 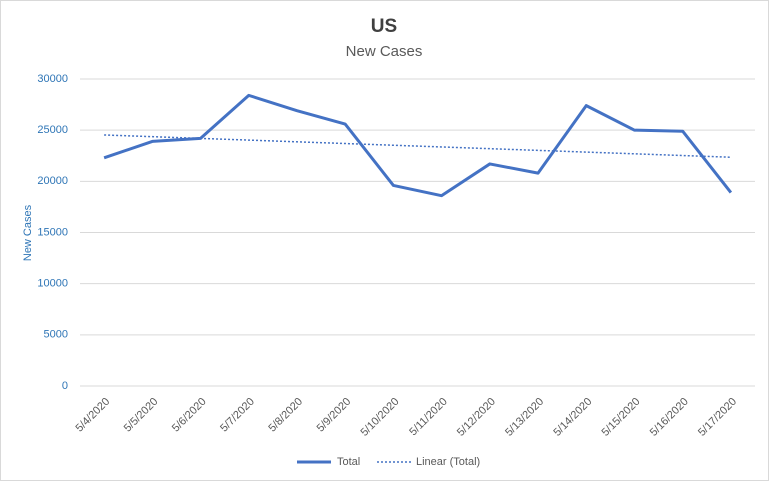 I want to click on legend-label: Total, so click(x=348, y=462).